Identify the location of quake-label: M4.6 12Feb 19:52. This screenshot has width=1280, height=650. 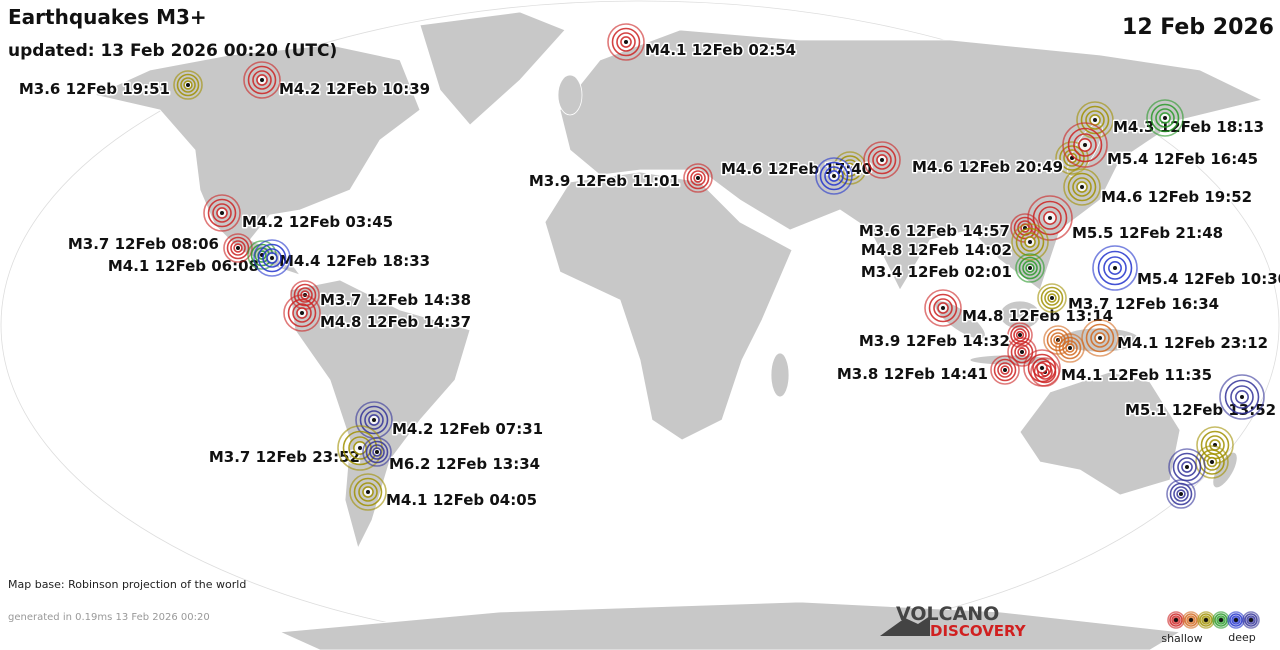
(1176, 197).